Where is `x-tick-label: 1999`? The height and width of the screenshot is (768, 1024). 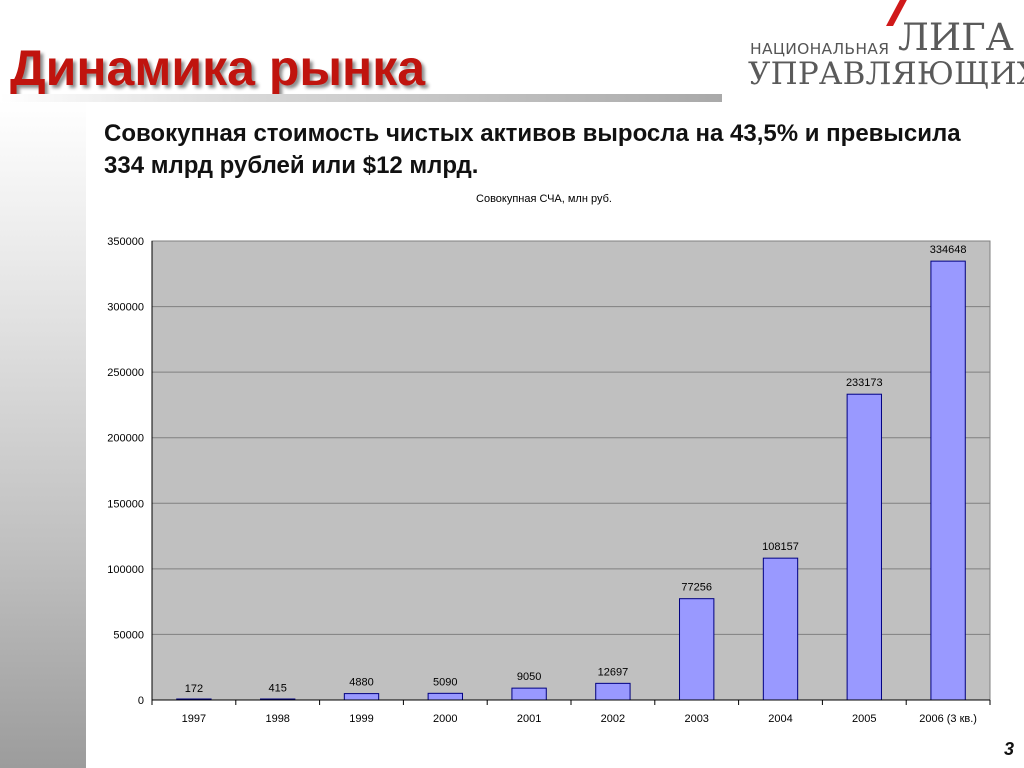 x-tick-label: 1999 is located at coordinates (361, 719).